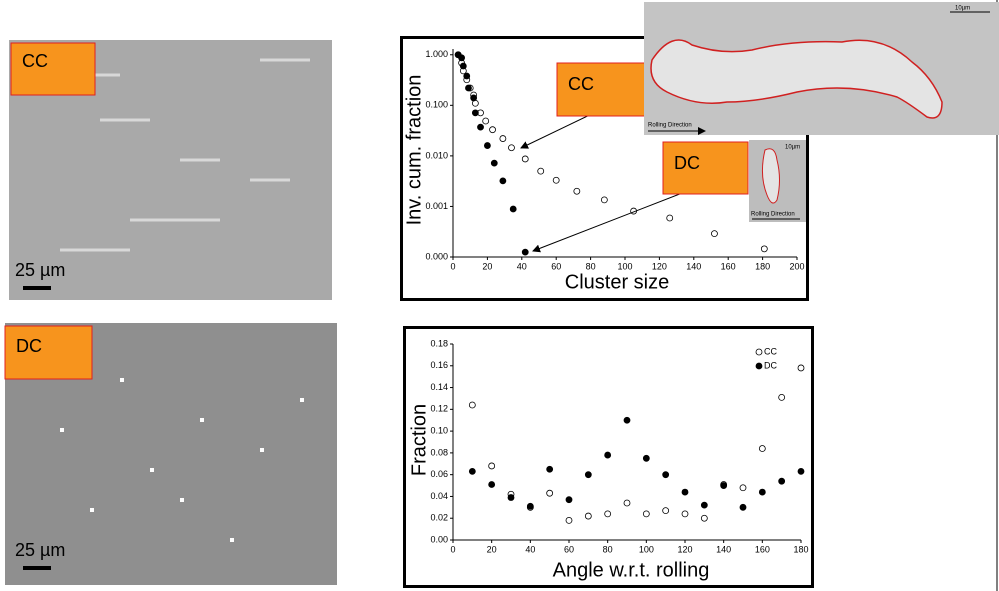 This screenshot has width=999, height=591. Describe the element at coordinates (439, 365) in the screenshot. I see `y-tick-label: 0.16` at that location.